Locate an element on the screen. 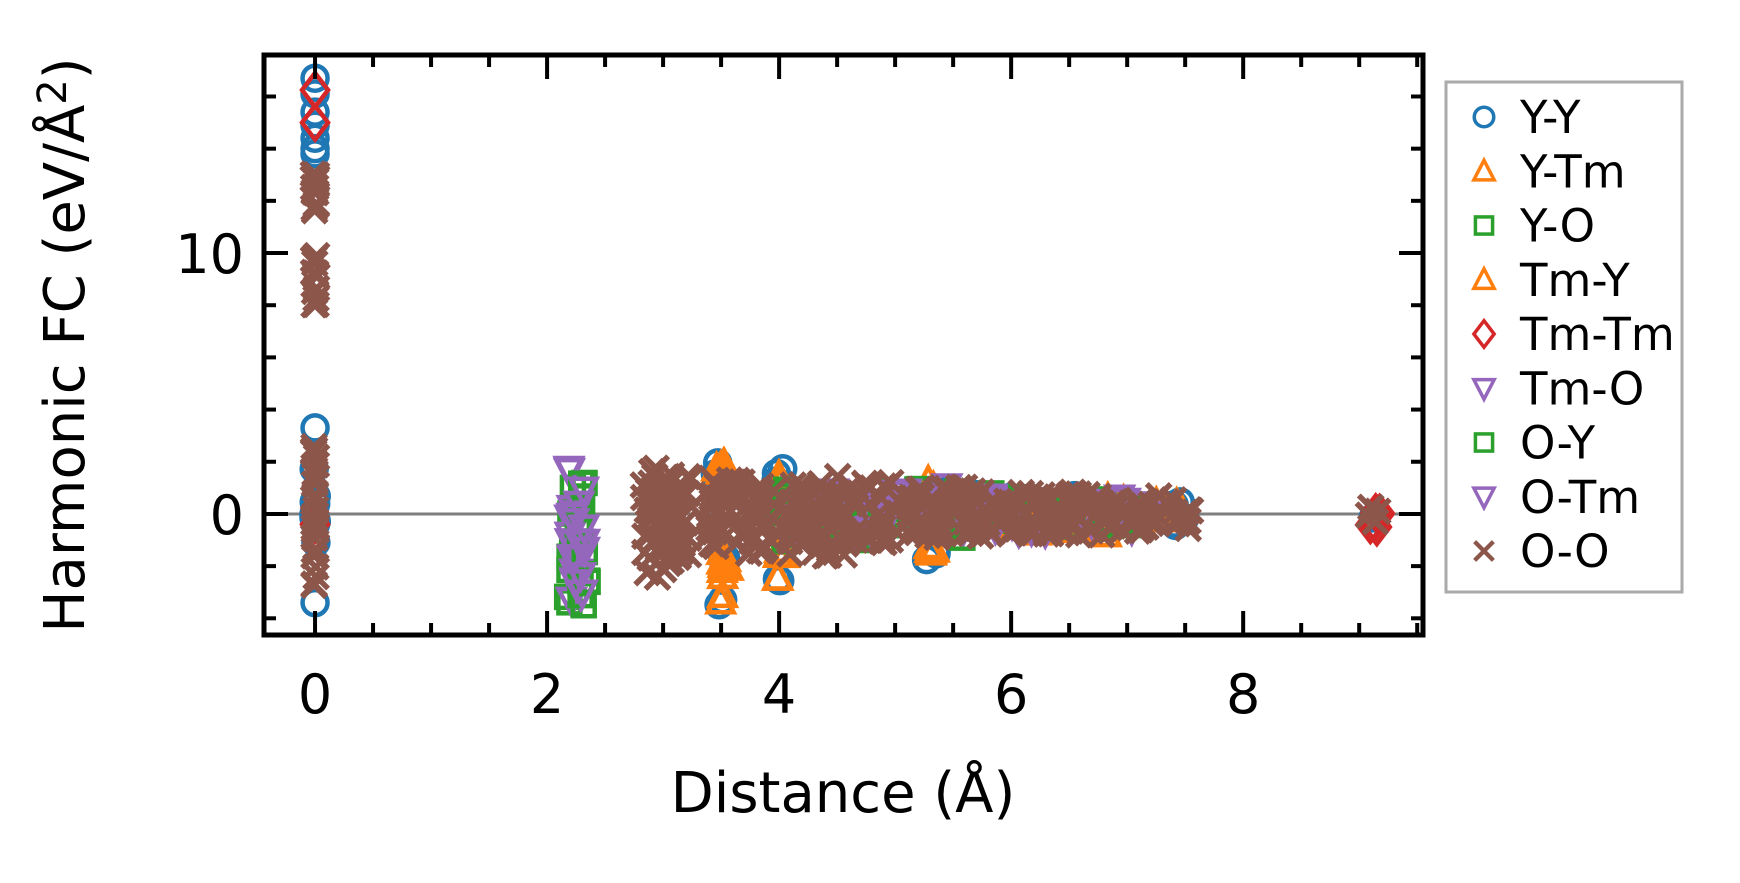 The image size is (1740, 883). legend-item-Tm-Y: Tm-Y is located at coordinates (1550, 280).